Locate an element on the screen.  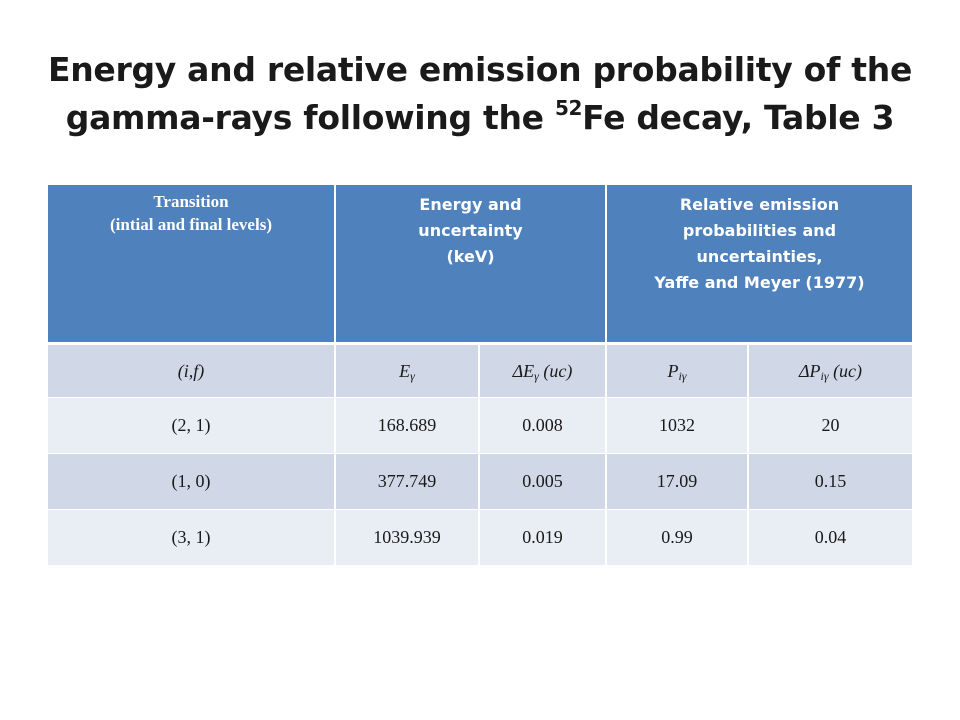
symbol-cell: Piγ is located at coordinates (676, 370).